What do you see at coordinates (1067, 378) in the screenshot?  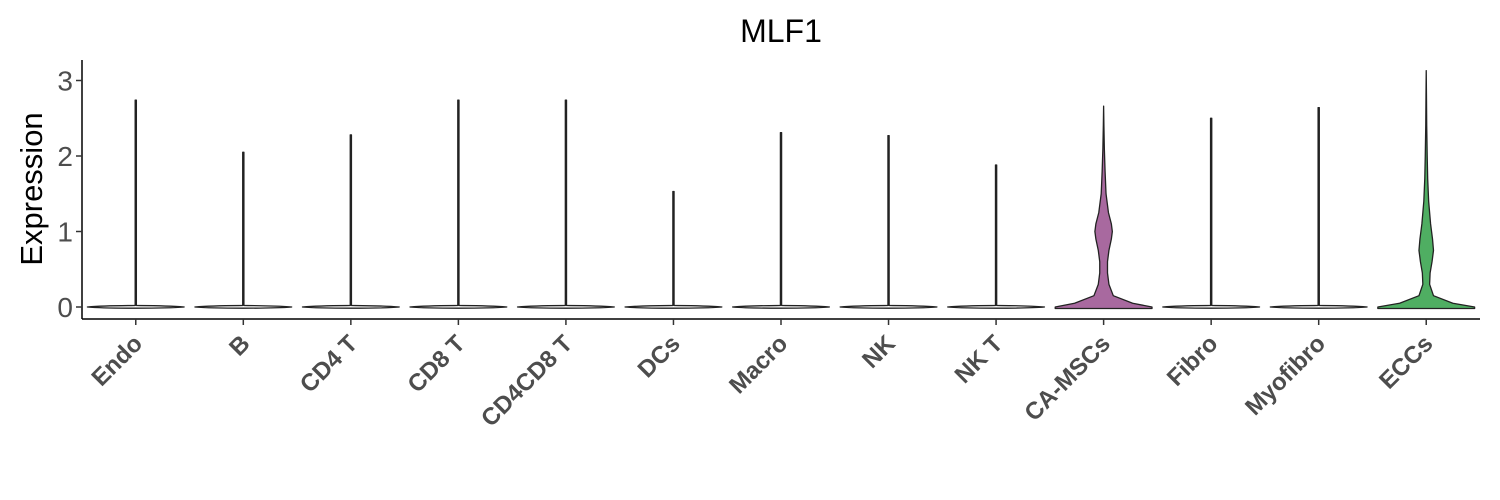 I see `x-tick-label: CA-MSCs` at bounding box center [1067, 378].